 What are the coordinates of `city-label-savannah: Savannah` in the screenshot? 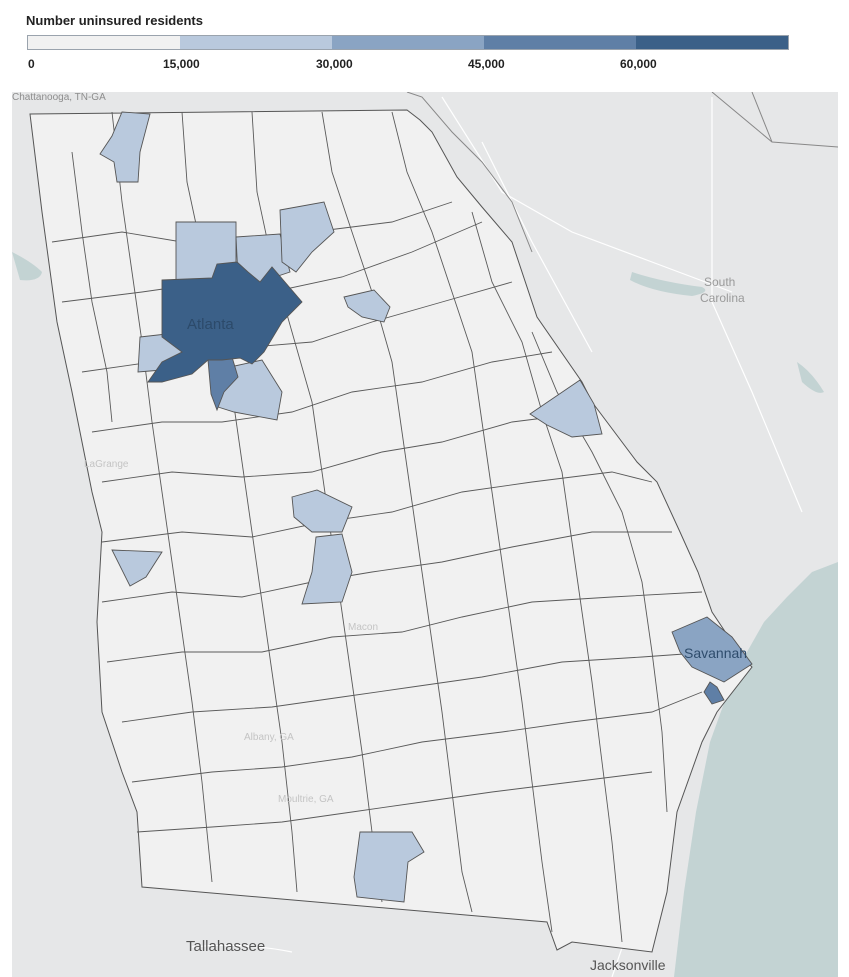 It's located at (716, 653).